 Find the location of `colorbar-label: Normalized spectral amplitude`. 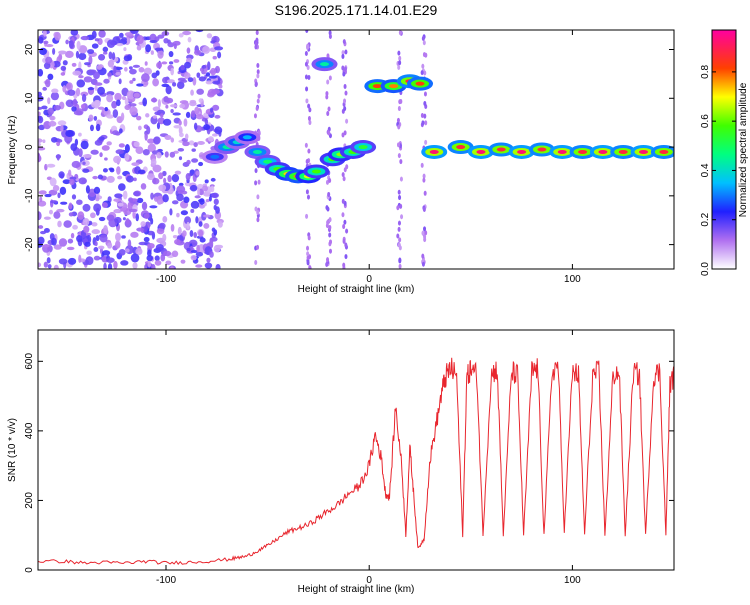

colorbar-label: Normalized spectral amplitude is located at coordinates (743, 149).